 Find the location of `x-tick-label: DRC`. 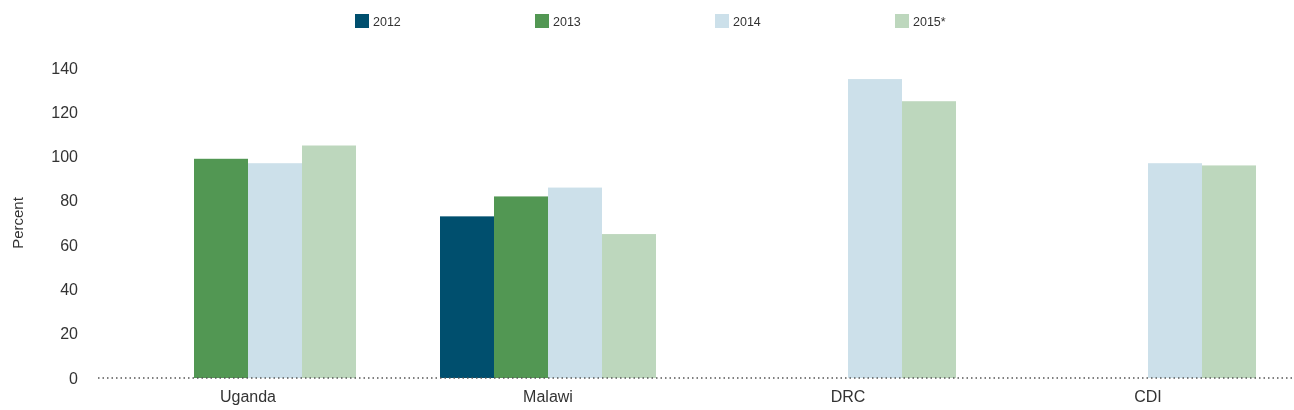

x-tick-label: DRC is located at coordinates (848, 396).